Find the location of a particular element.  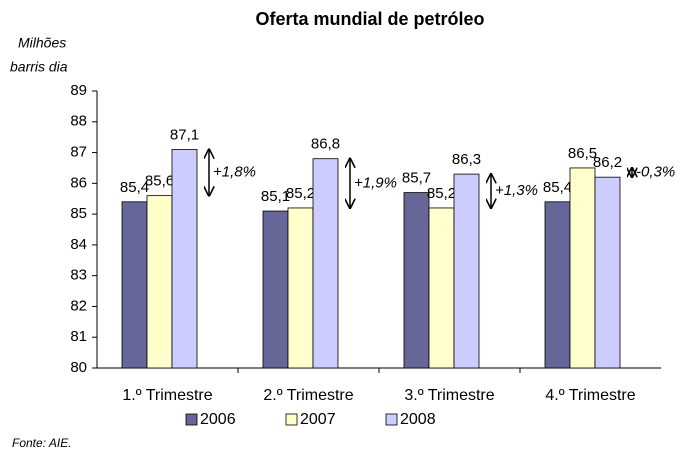

annotation: +1,8% is located at coordinates (234, 172).